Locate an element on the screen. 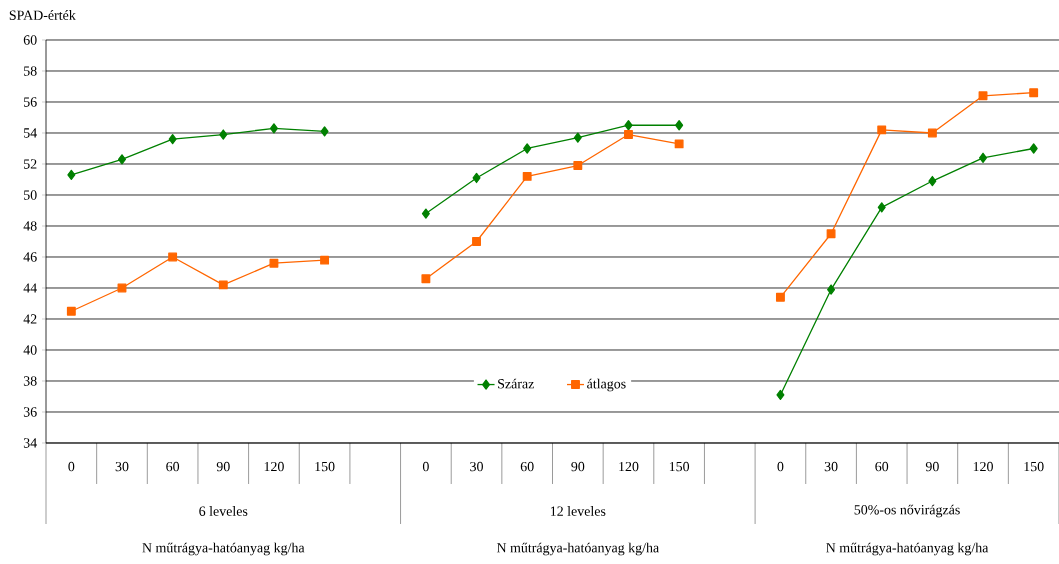 The width and height of the screenshot is (1059, 564). y-tick-label: 60 is located at coordinates (30, 40).